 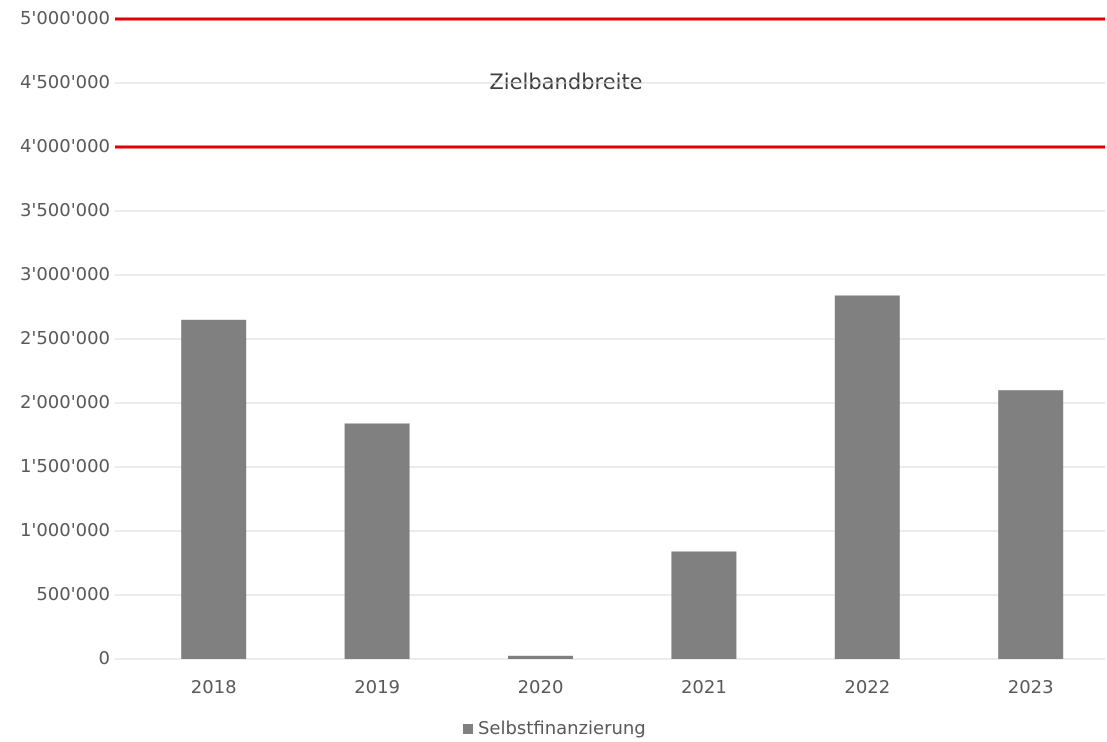 I want to click on y-tick-label: 4'000'000, so click(x=65, y=146).